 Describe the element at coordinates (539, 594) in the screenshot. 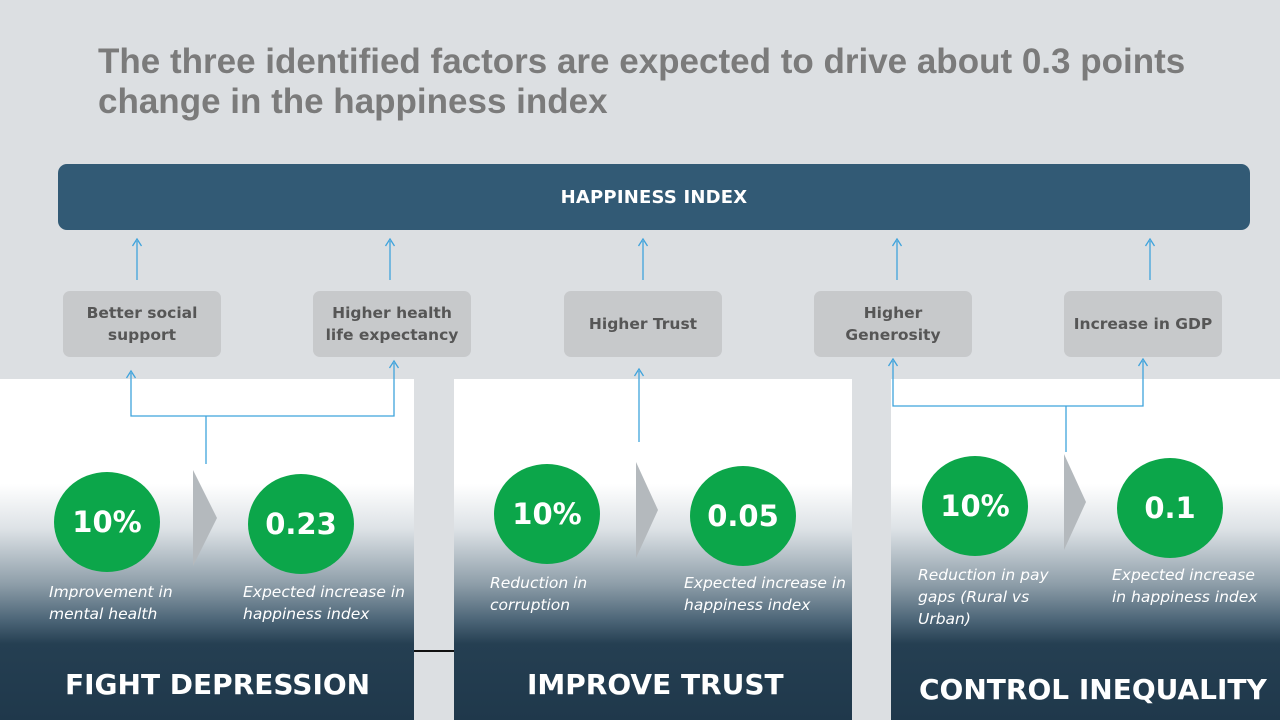

I see `driver-label: Reduction in corruption` at that location.